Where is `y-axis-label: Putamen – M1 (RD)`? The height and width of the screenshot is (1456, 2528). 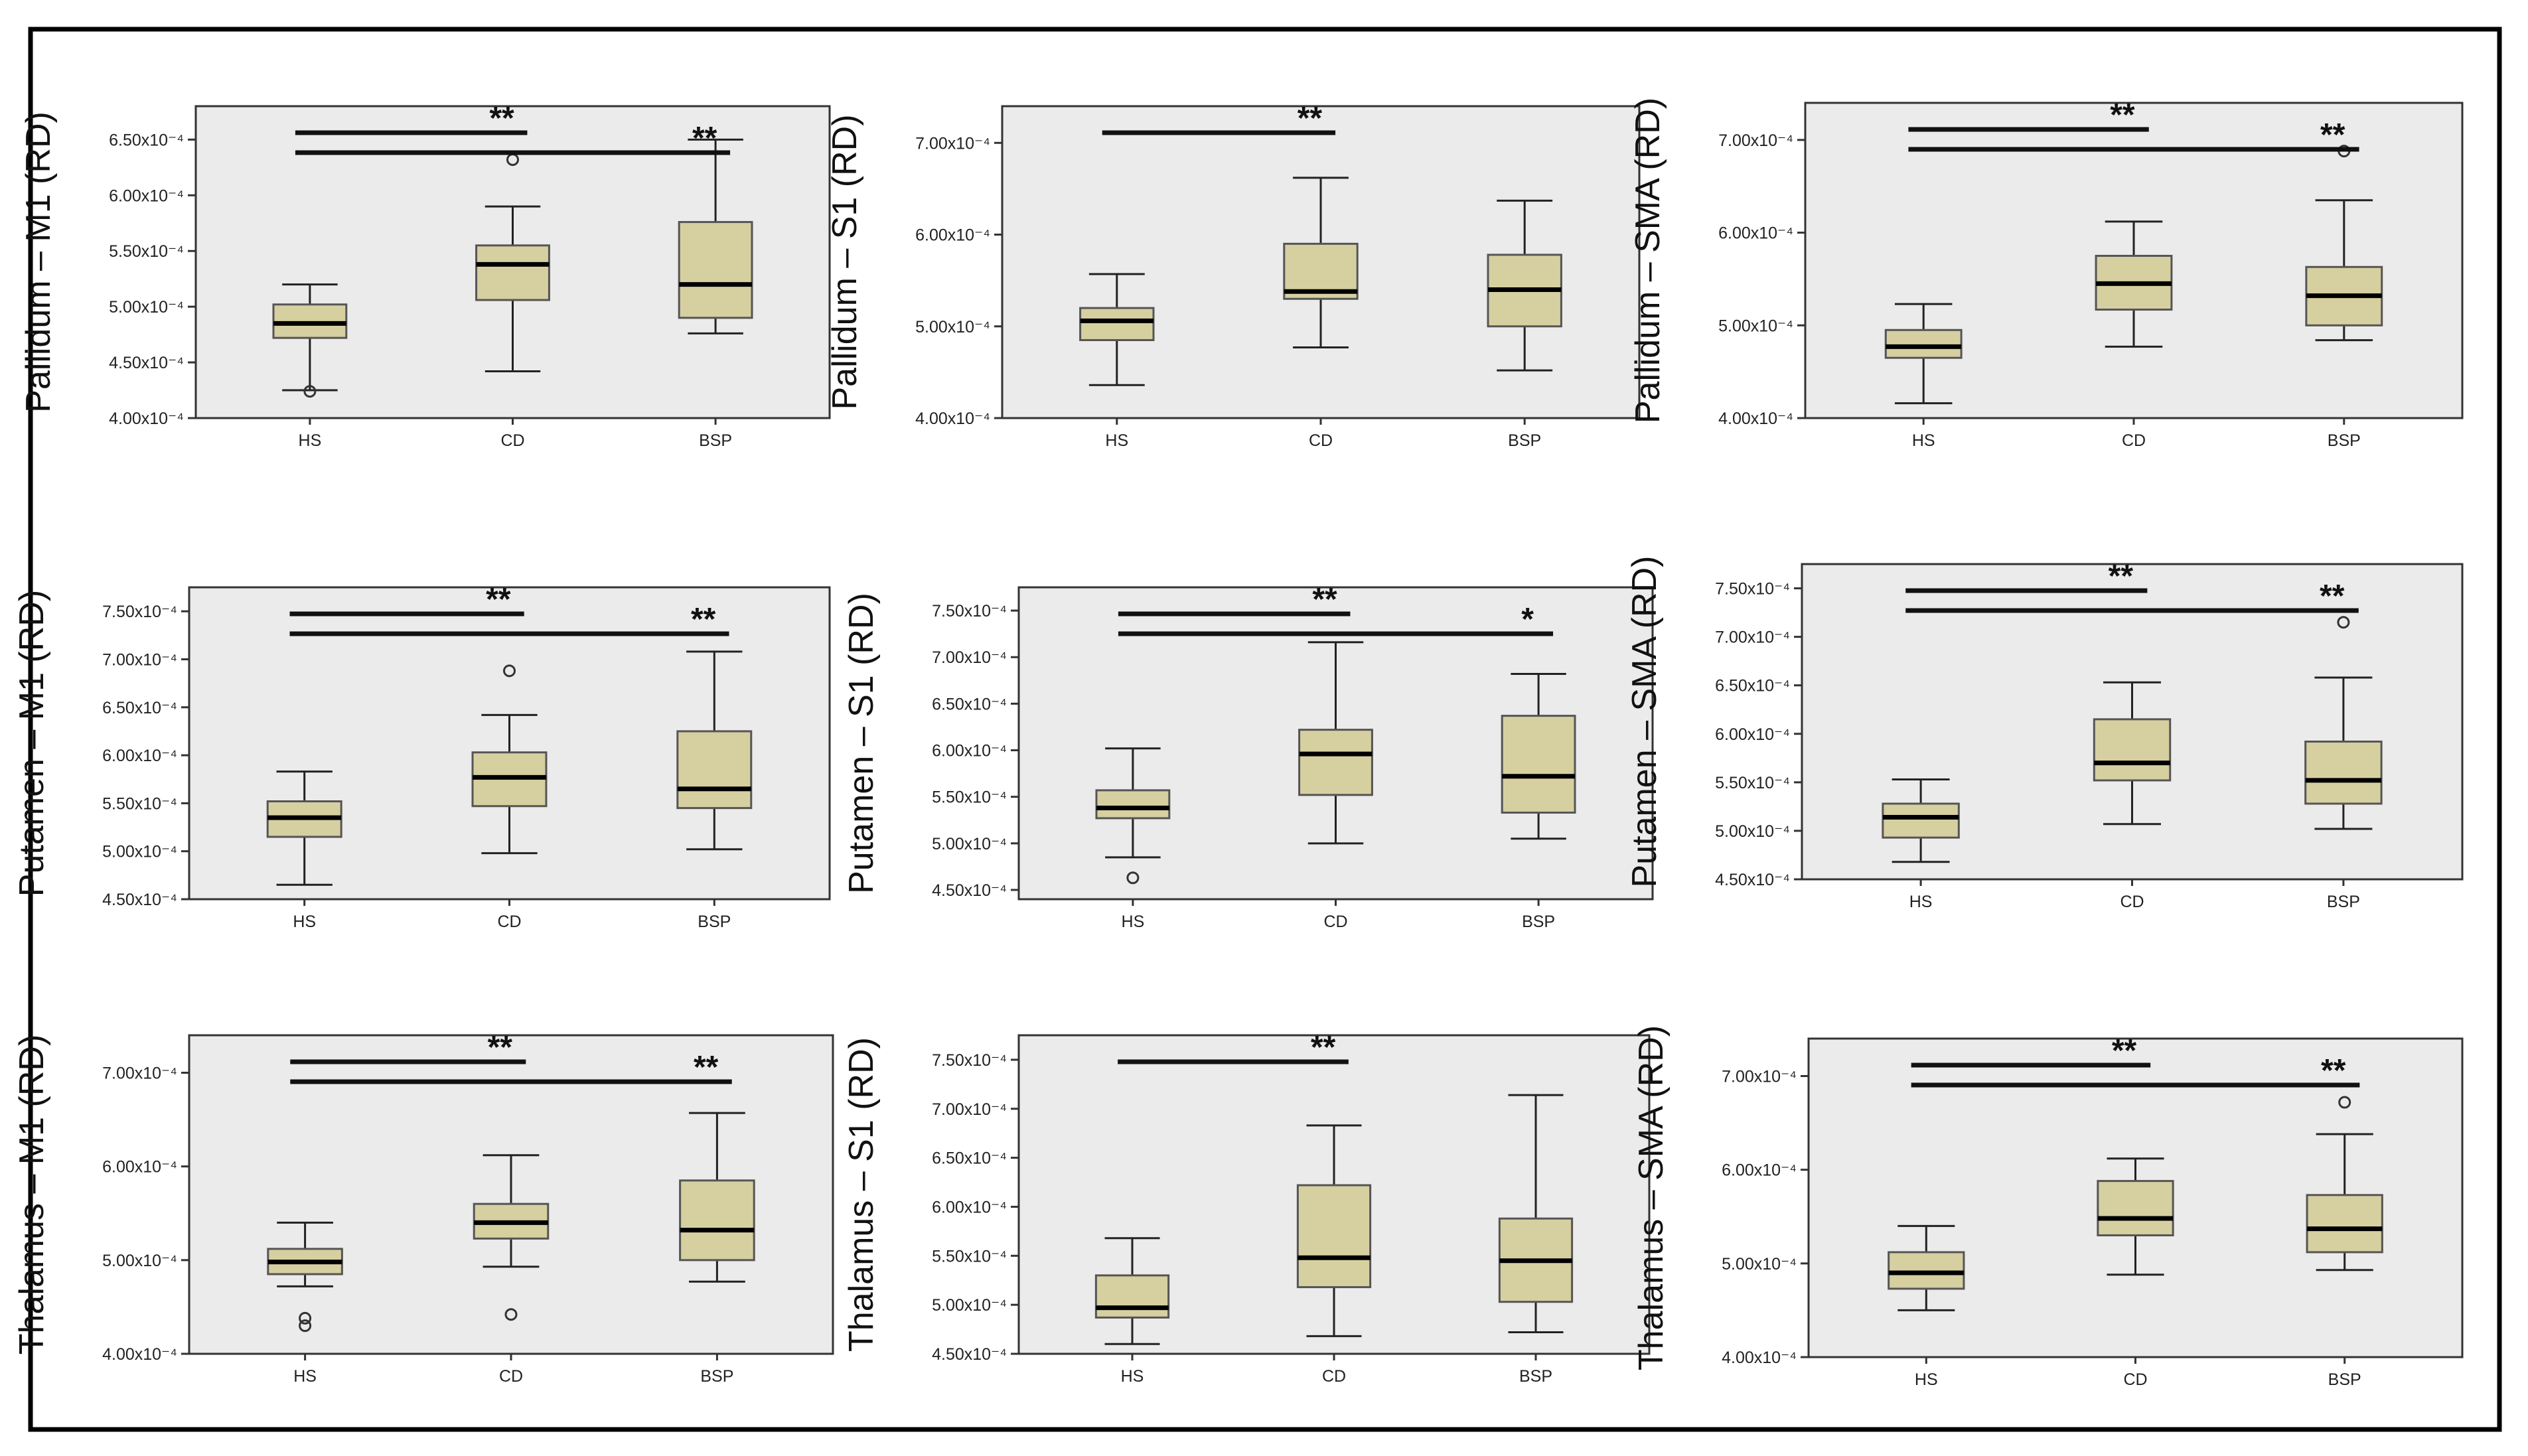 y-axis-label: Putamen – M1 (RD) is located at coordinates (32, 743).